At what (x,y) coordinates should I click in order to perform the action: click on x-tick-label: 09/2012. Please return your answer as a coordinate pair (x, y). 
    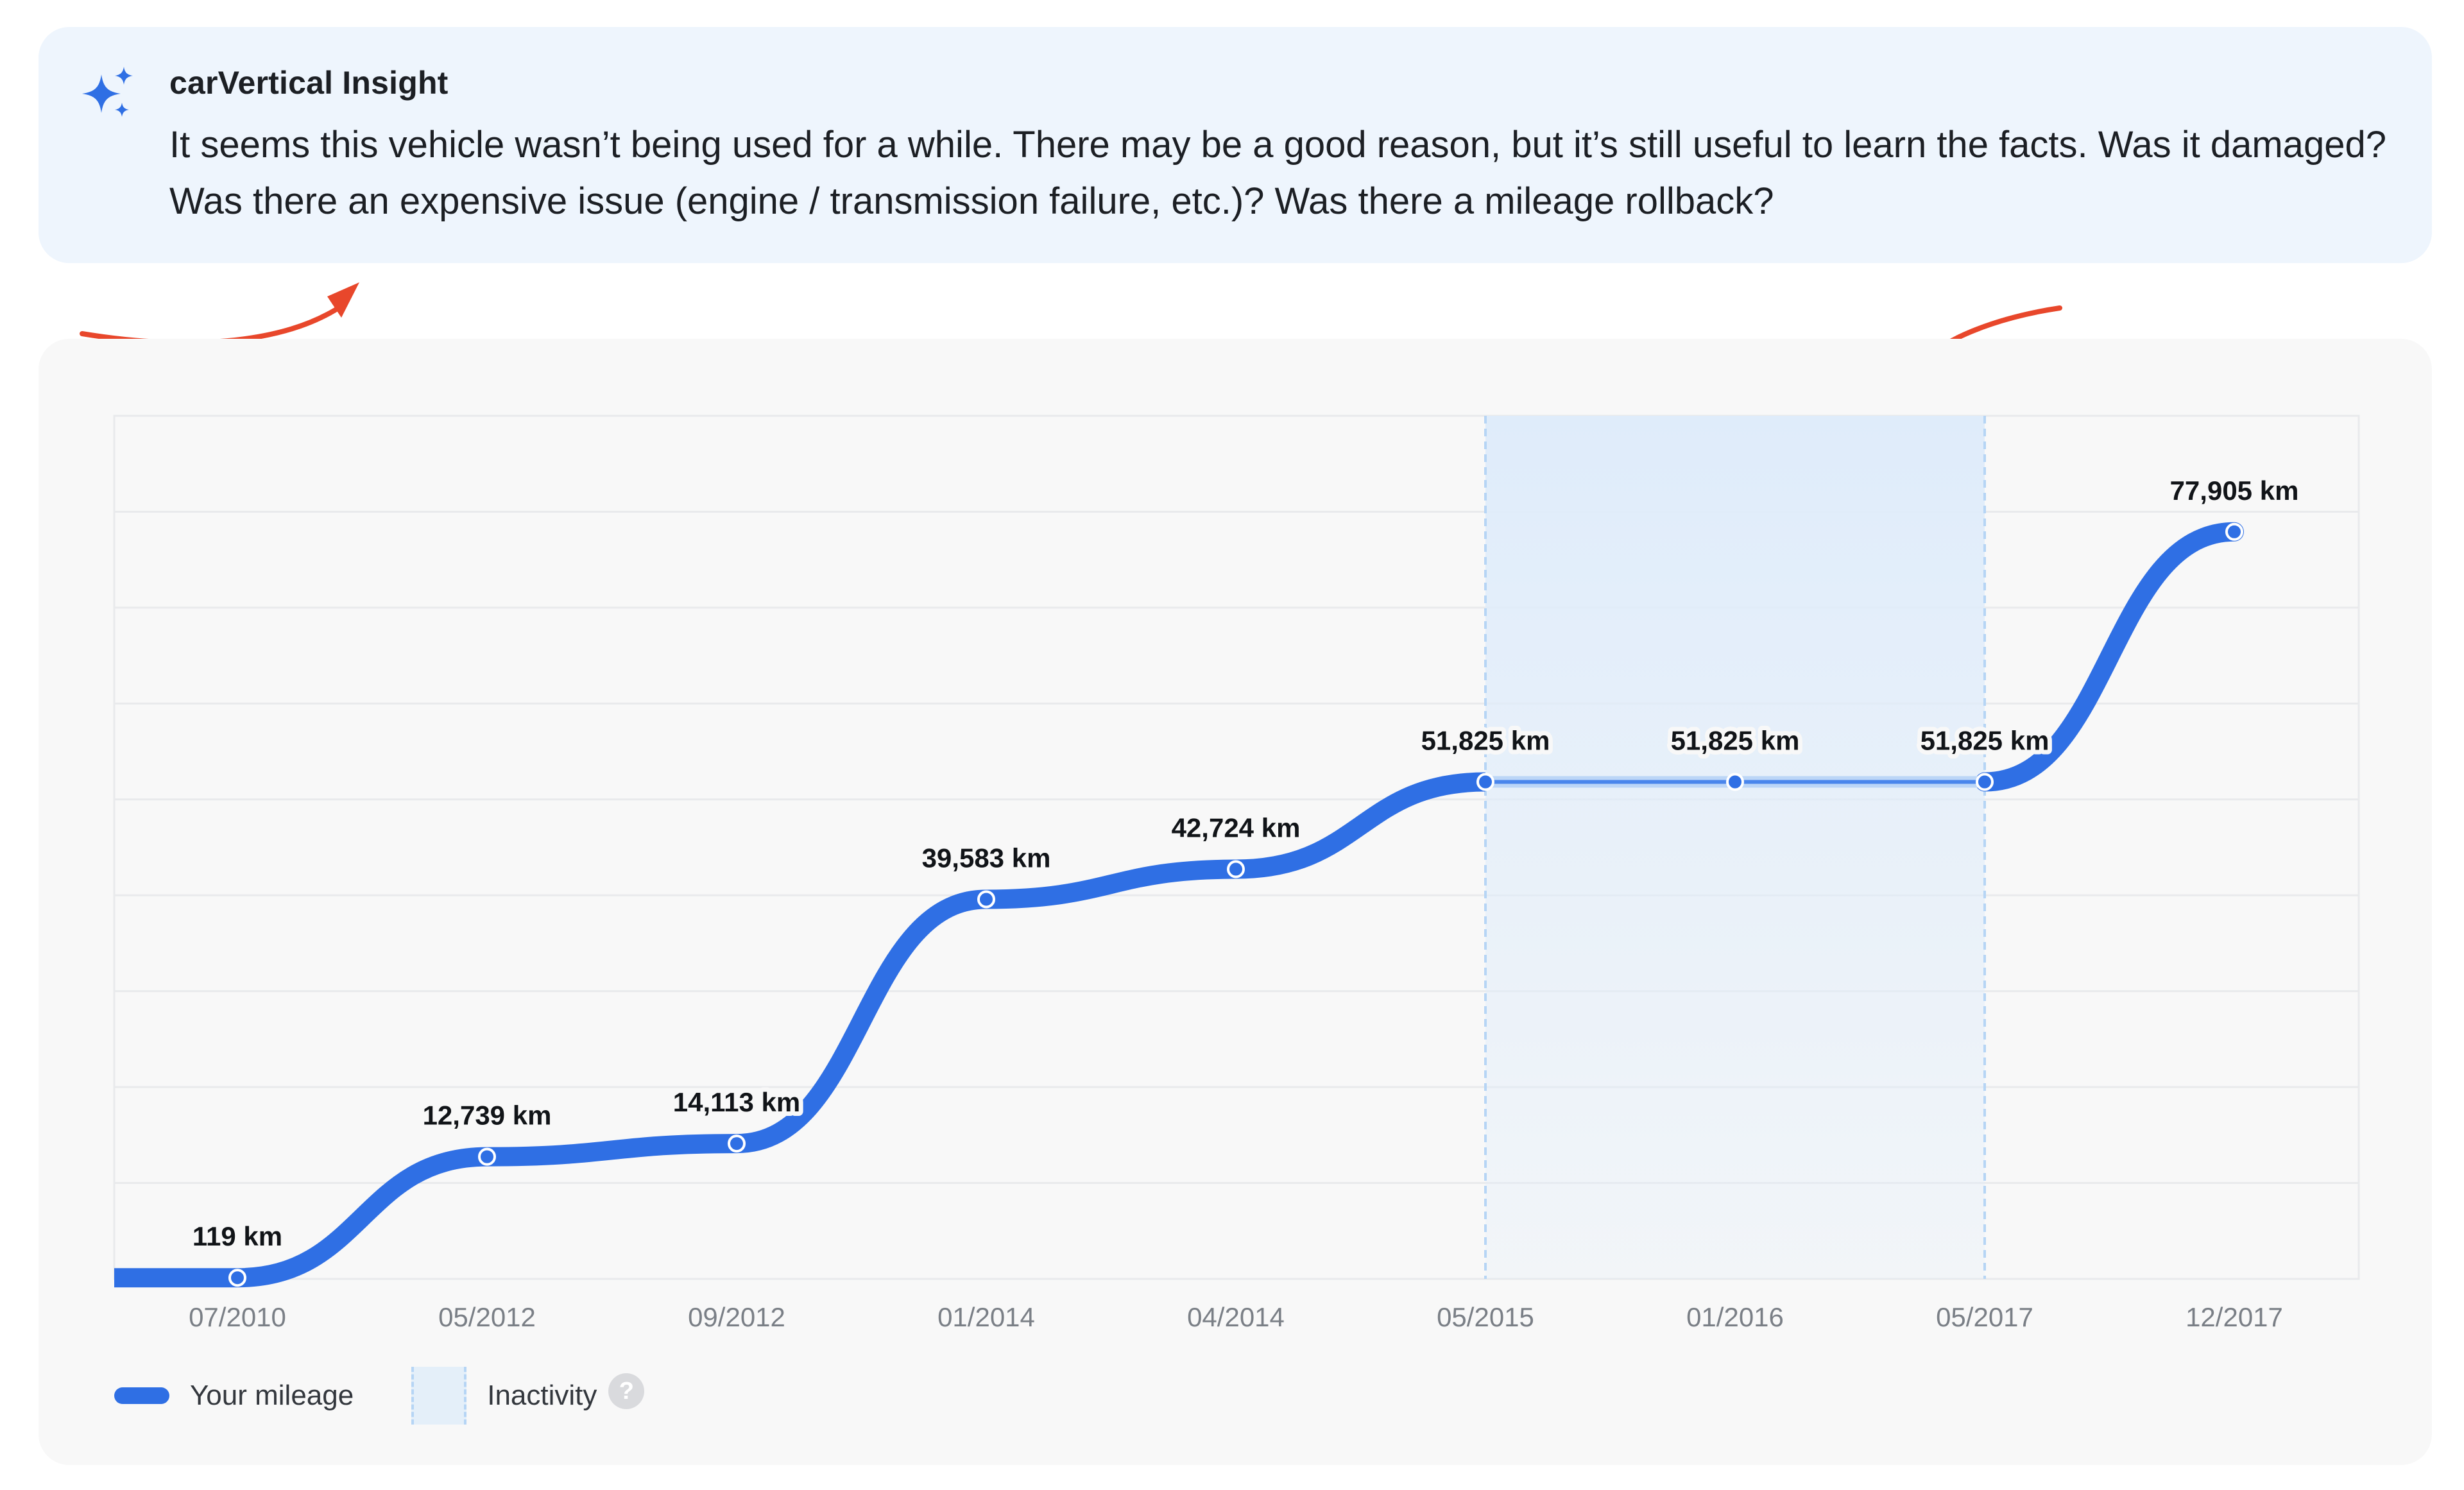
    Looking at the image, I should click on (737, 1317).